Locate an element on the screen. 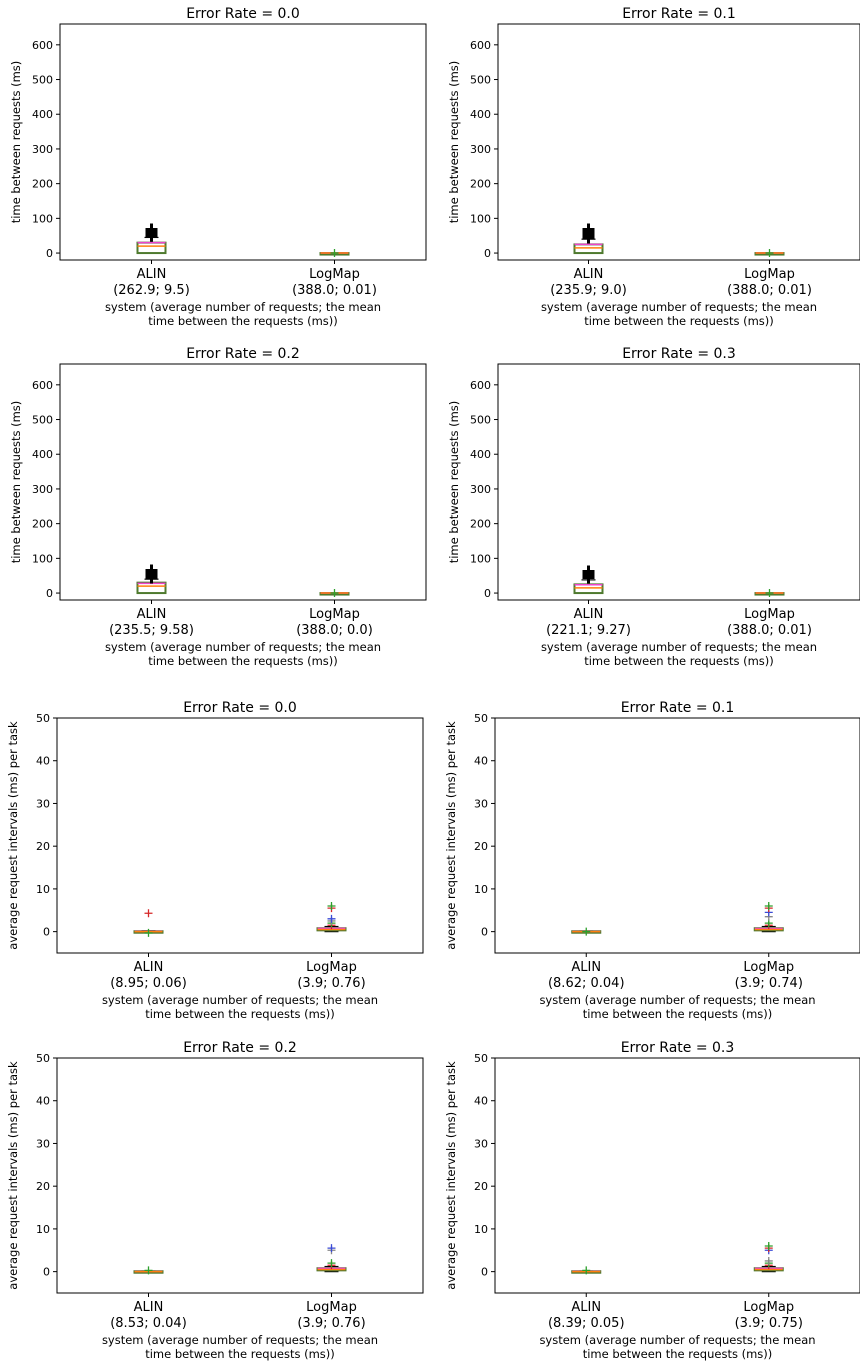  x-category-annotation: (8.95; 0.06) is located at coordinates (148, 983).